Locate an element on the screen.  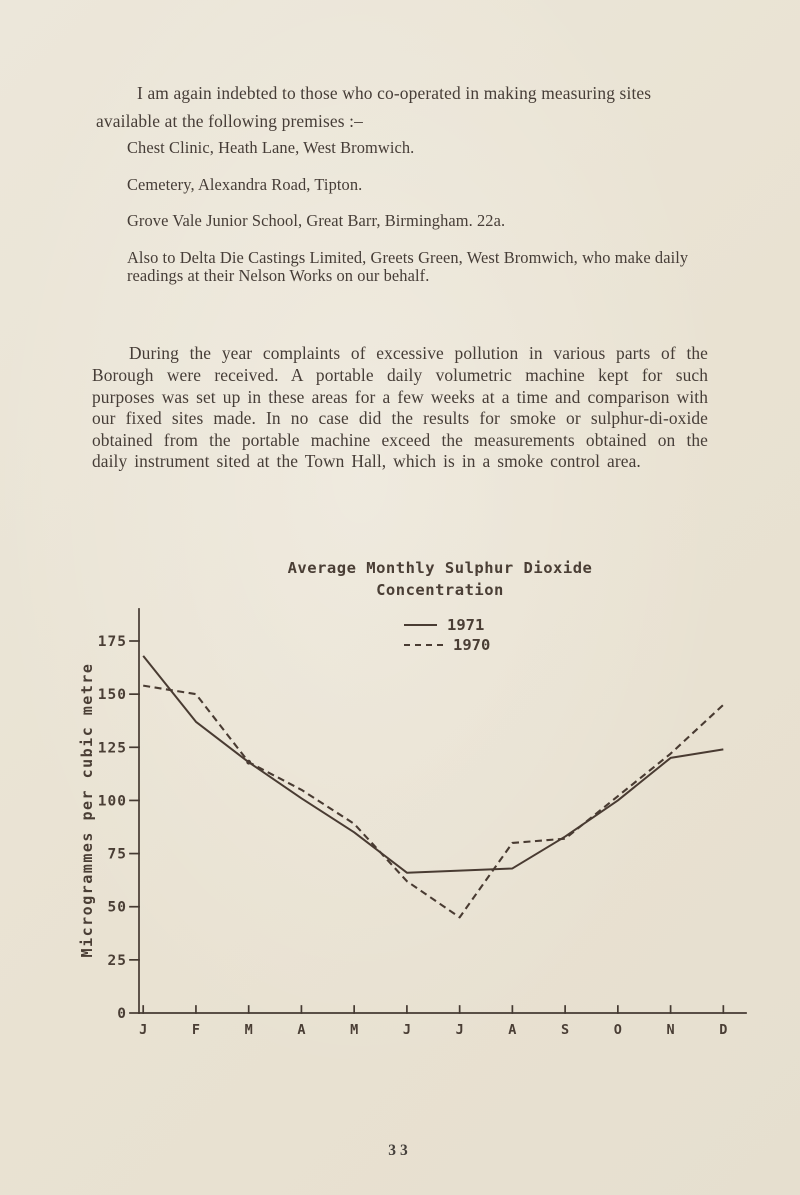
chart-legend: 1971 1970 is located at coordinates (447, 635).